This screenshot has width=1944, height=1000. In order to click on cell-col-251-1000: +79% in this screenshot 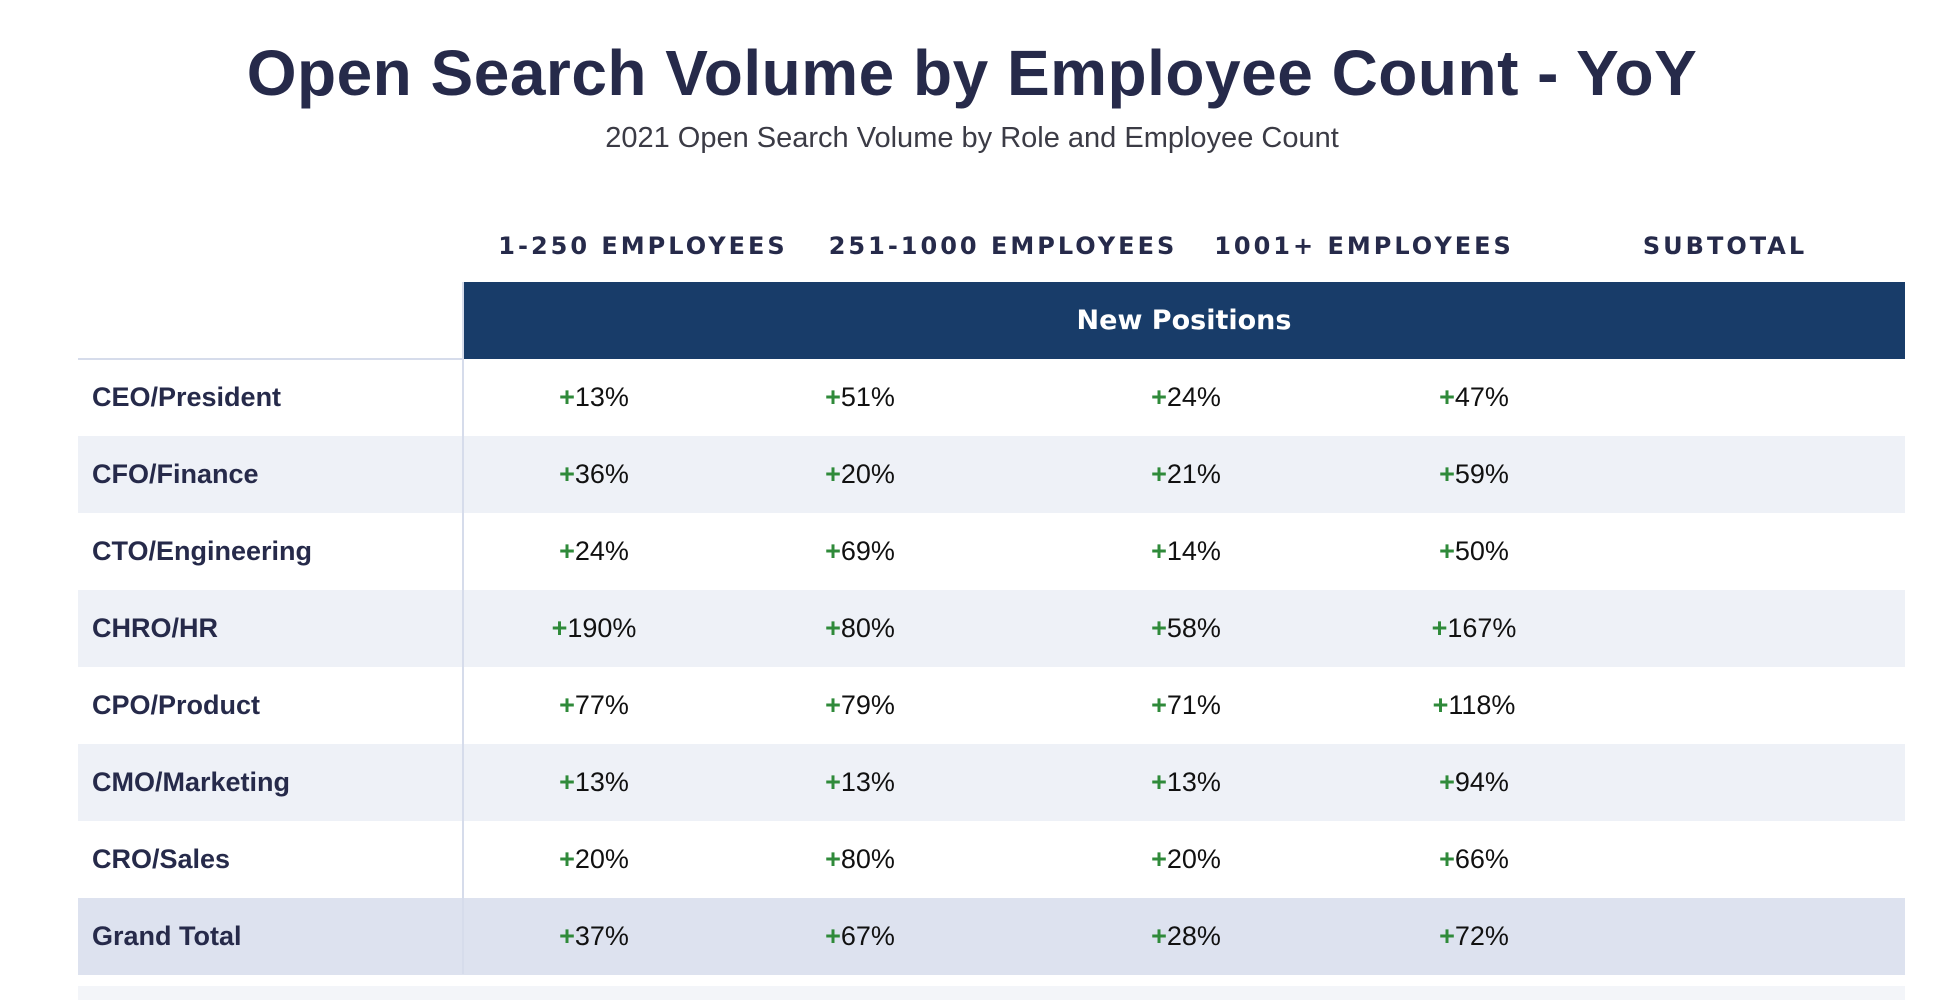, I will do `click(860, 705)`.